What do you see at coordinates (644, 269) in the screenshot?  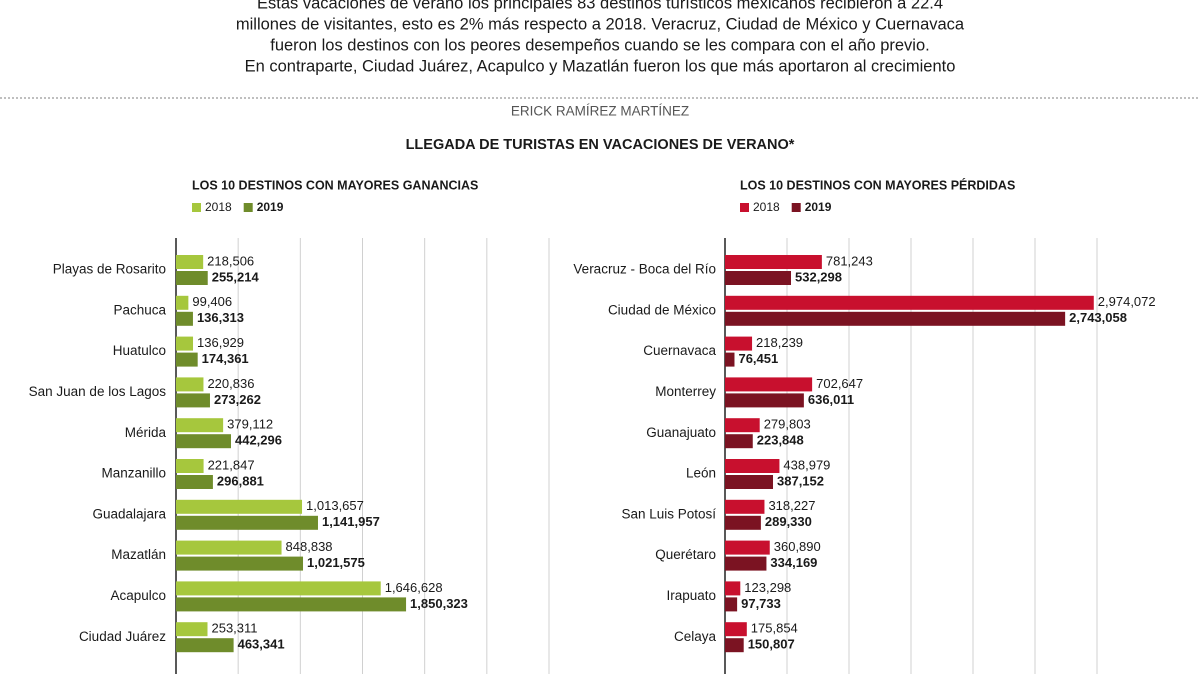 I see `category-label: Veracruz - Boca del Río` at bounding box center [644, 269].